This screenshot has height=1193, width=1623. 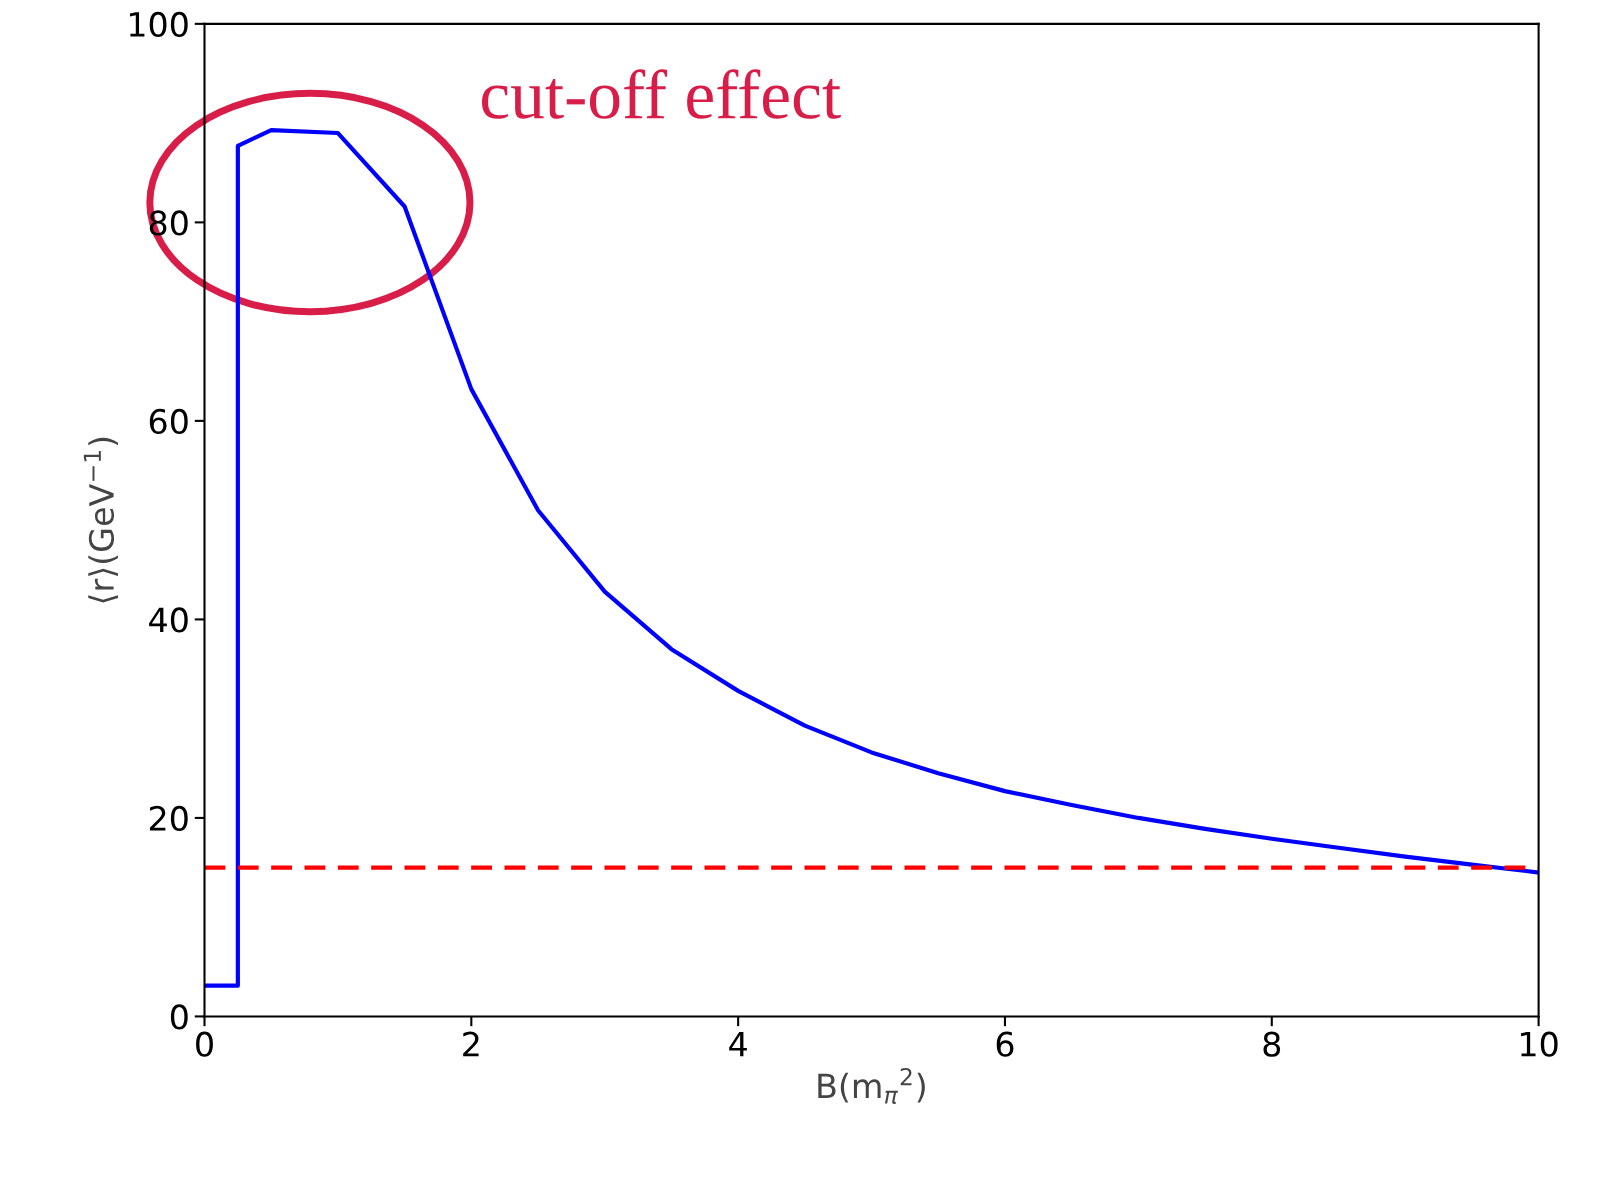 What do you see at coordinates (738, 1044) in the screenshot?
I see `x-tick-label: 4` at bounding box center [738, 1044].